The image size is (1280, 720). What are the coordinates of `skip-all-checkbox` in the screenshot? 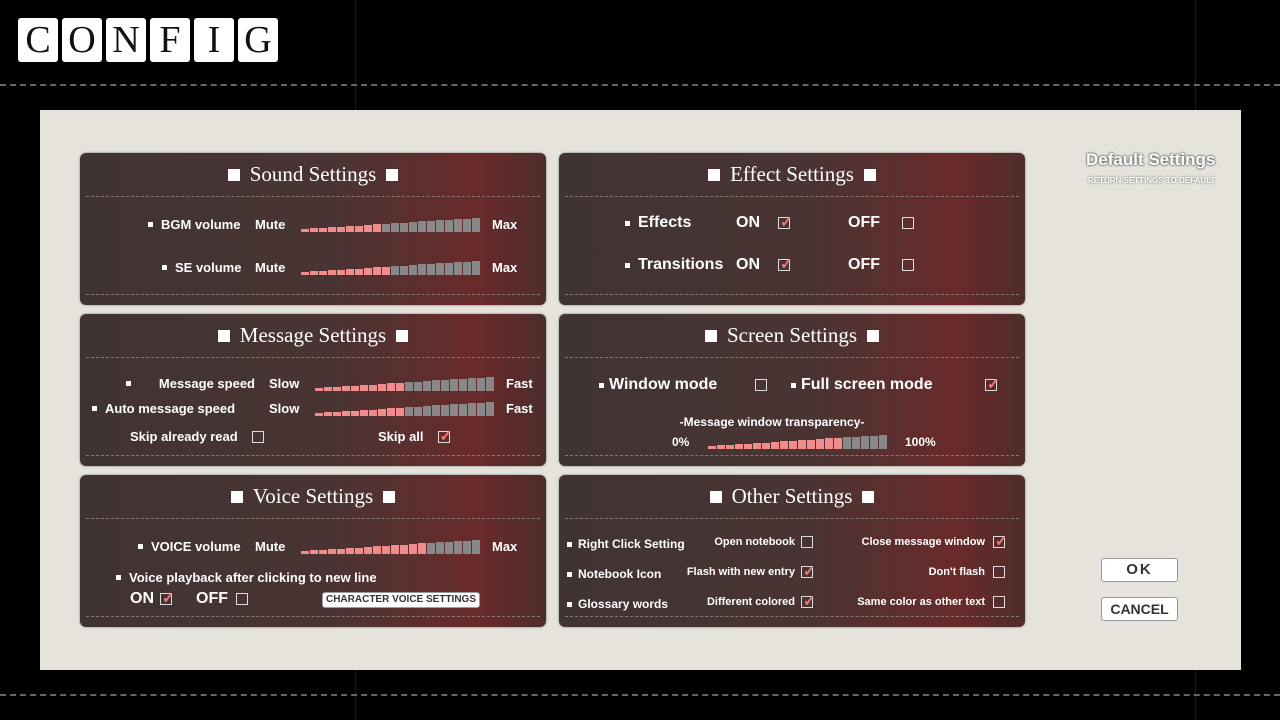 It's located at (444, 436).